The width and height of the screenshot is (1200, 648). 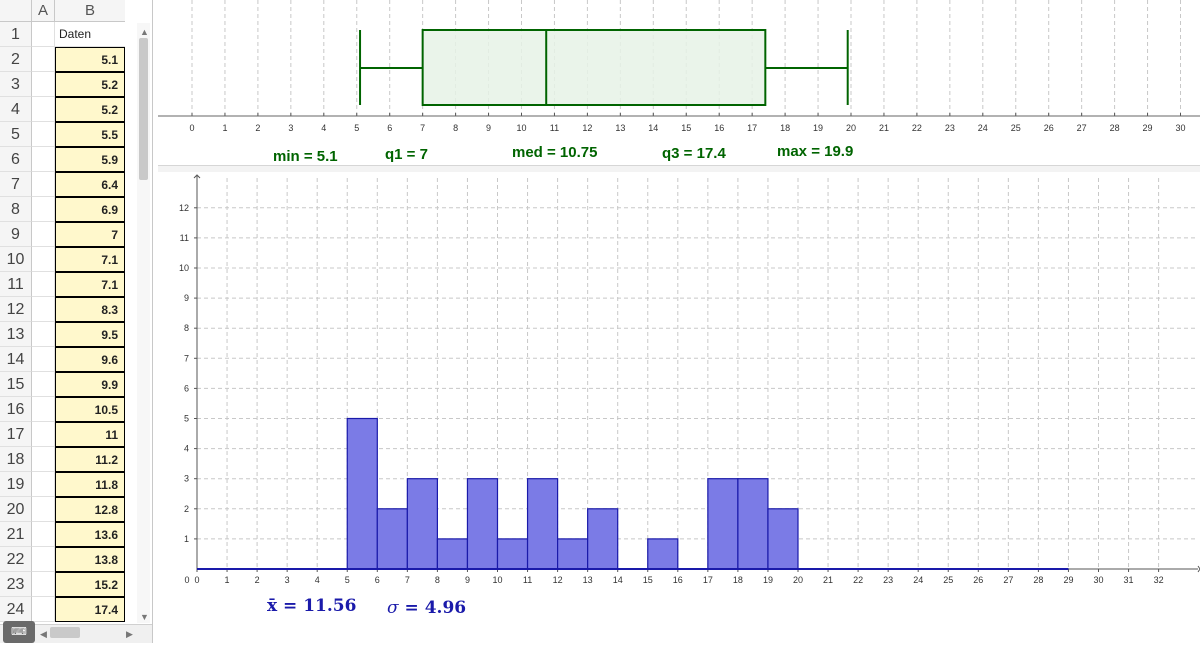 What do you see at coordinates (594, 67) in the screenshot?
I see `iqr-box` at bounding box center [594, 67].